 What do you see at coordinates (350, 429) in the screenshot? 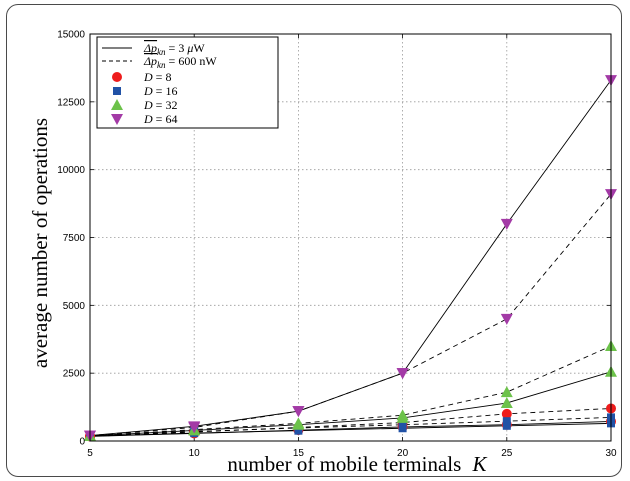
I see `series-line-D16-solid` at bounding box center [350, 429].